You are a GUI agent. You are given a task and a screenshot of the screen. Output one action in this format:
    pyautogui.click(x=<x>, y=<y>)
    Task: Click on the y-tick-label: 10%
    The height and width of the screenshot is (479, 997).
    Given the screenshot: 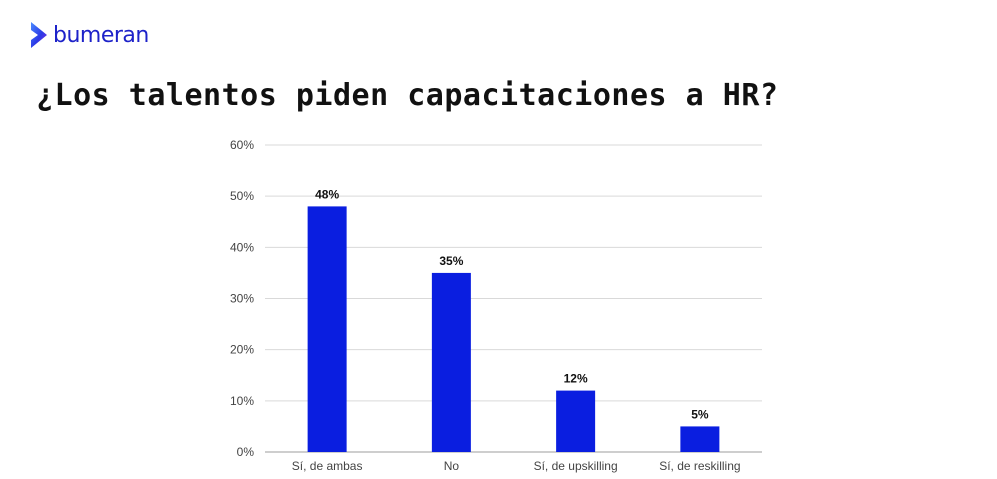 What is the action you would take?
    pyautogui.click(x=242, y=401)
    